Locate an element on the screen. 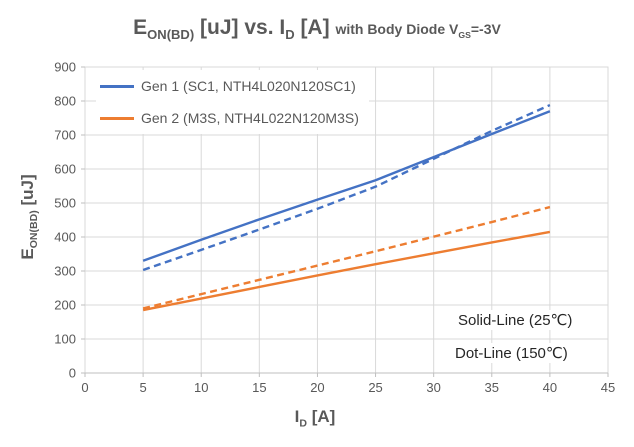 The height and width of the screenshot is (447, 634). x-tick-label: 40 is located at coordinates (550, 387).